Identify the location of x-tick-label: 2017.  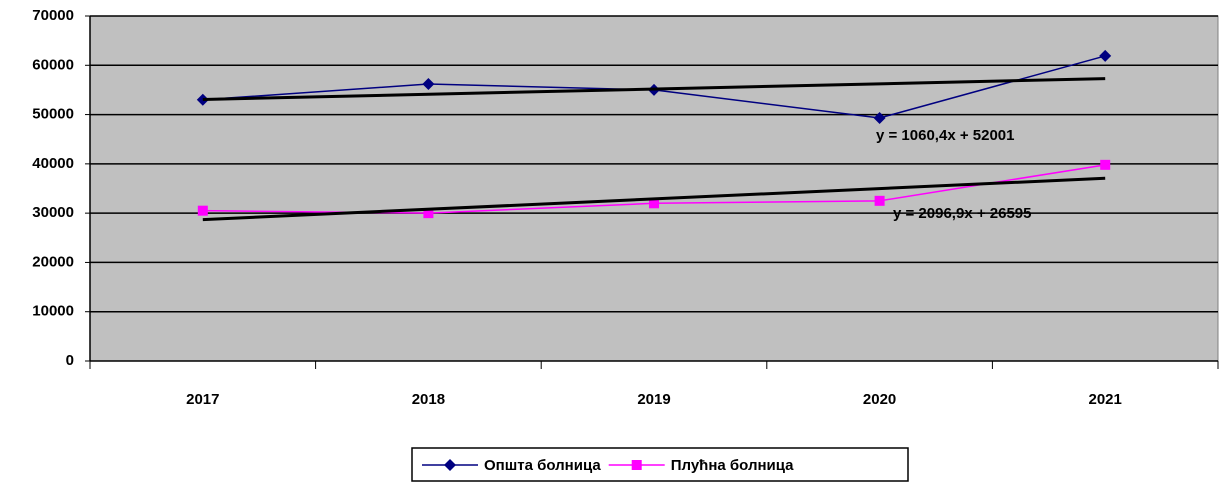
(202, 399).